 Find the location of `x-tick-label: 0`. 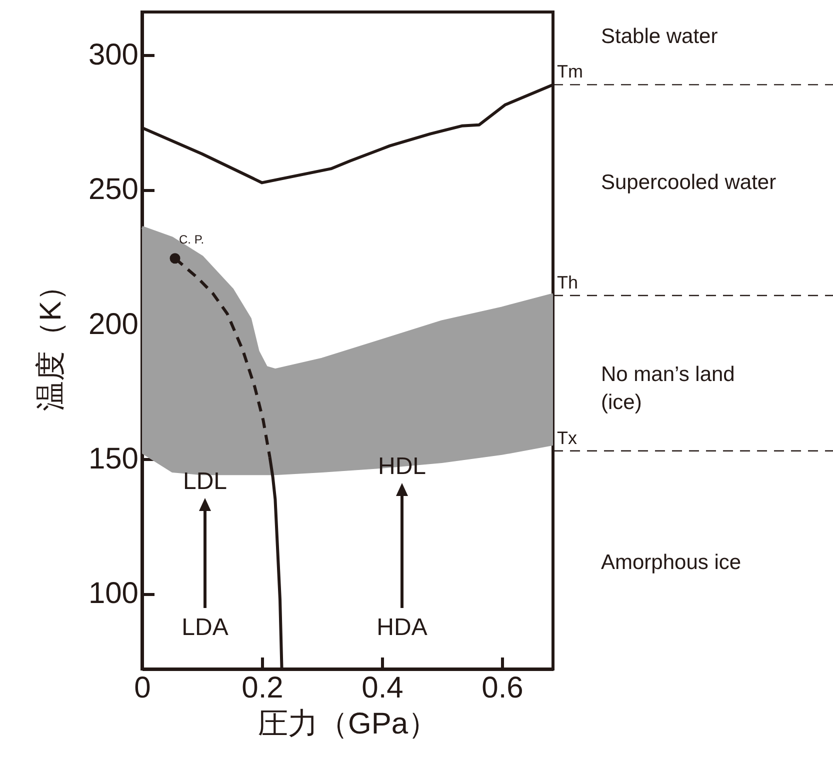

x-tick-label: 0 is located at coordinates (142, 688).